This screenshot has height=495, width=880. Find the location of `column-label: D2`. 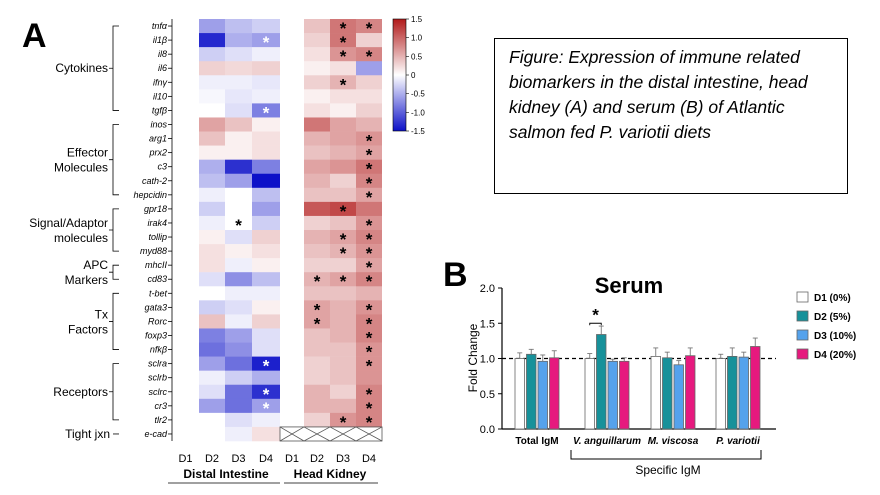

column-label: D2 is located at coordinates (212, 459).